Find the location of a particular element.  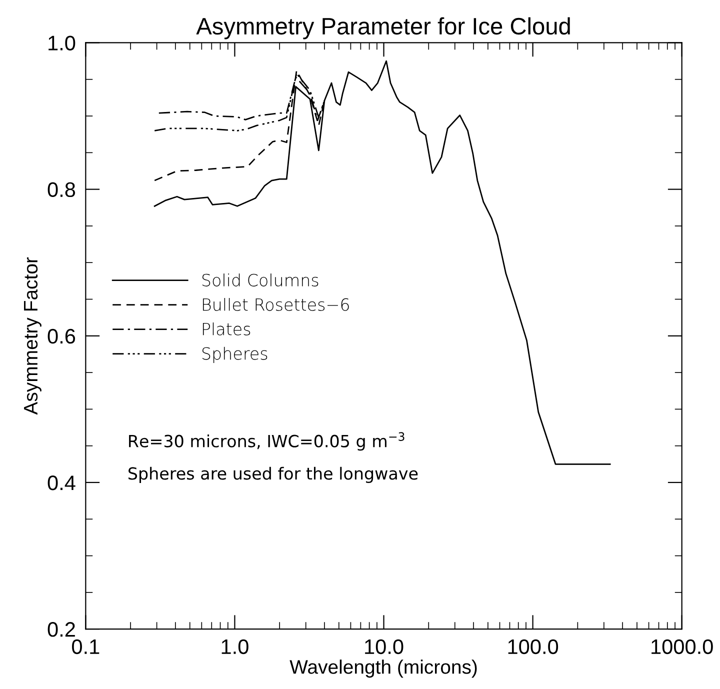

annotation: Spheres are used for the longwave is located at coordinates (273, 475).